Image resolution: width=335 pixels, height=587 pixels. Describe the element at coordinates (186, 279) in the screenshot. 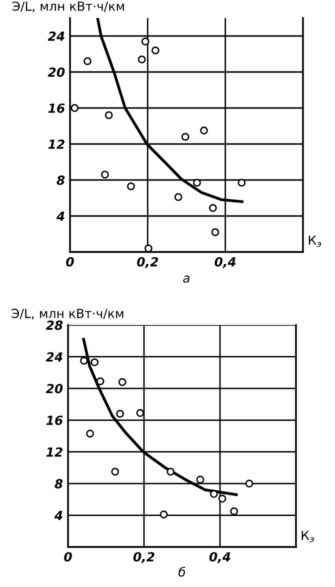

I see `text: а` at that location.